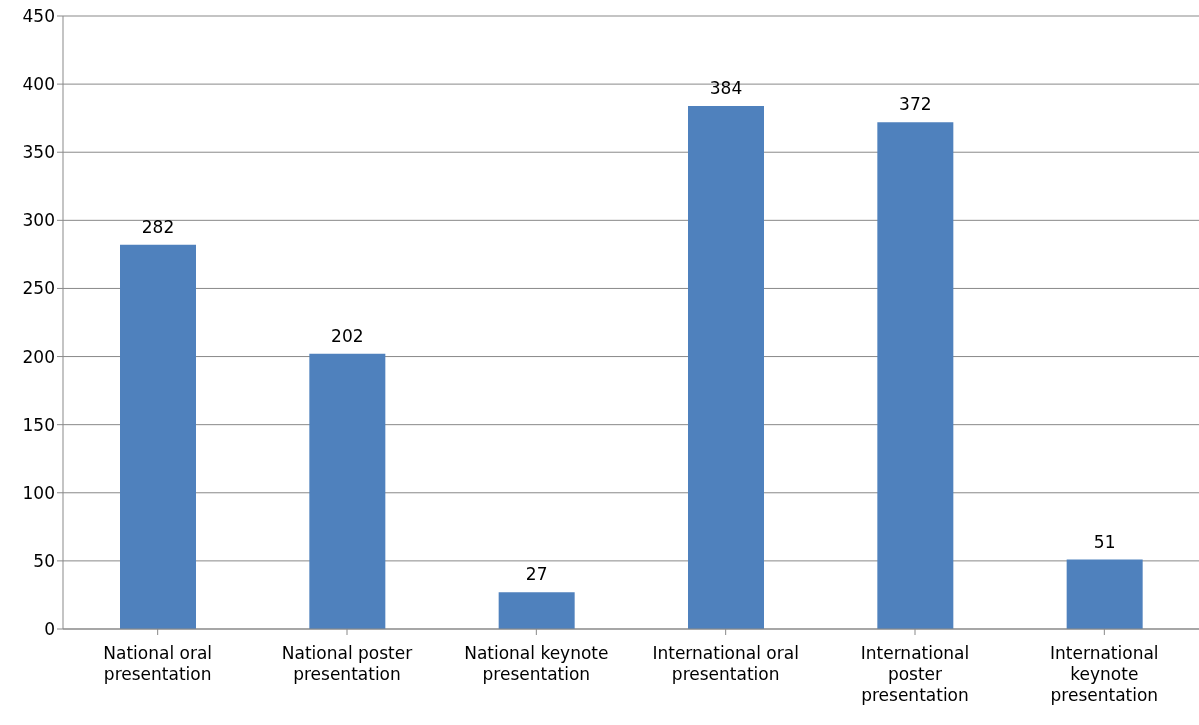 Image resolution: width=1199 pixels, height=725 pixels. What do you see at coordinates (915, 674) in the screenshot?
I see `x-tick-label: International poster presentation` at bounding box center [915, 674].